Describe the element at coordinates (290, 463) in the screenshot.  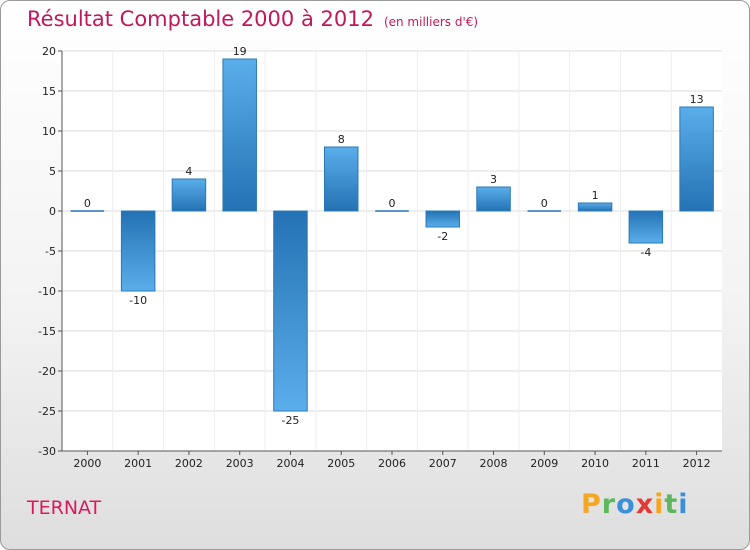
I see `x-tick-label: 2004` at that location.